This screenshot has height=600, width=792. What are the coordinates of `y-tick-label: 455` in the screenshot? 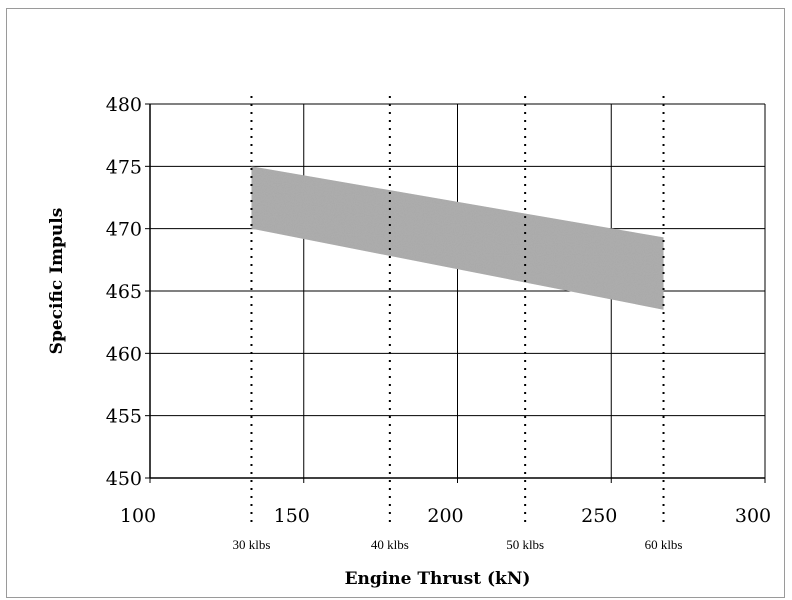 It's located at (124, 417).